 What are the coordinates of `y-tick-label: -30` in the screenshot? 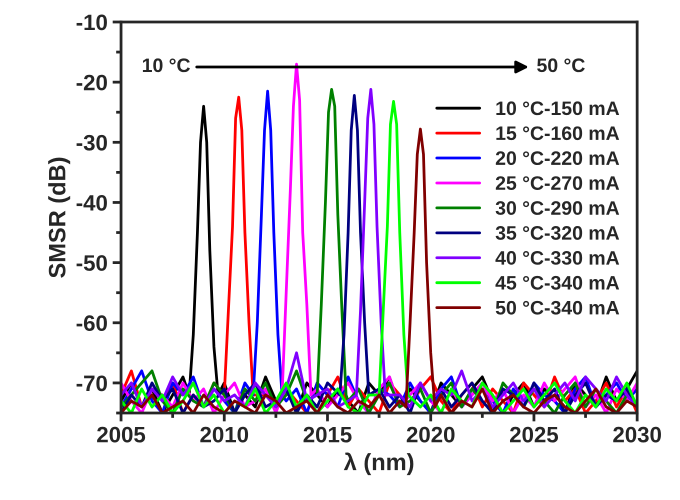 It's located at (91, 142).